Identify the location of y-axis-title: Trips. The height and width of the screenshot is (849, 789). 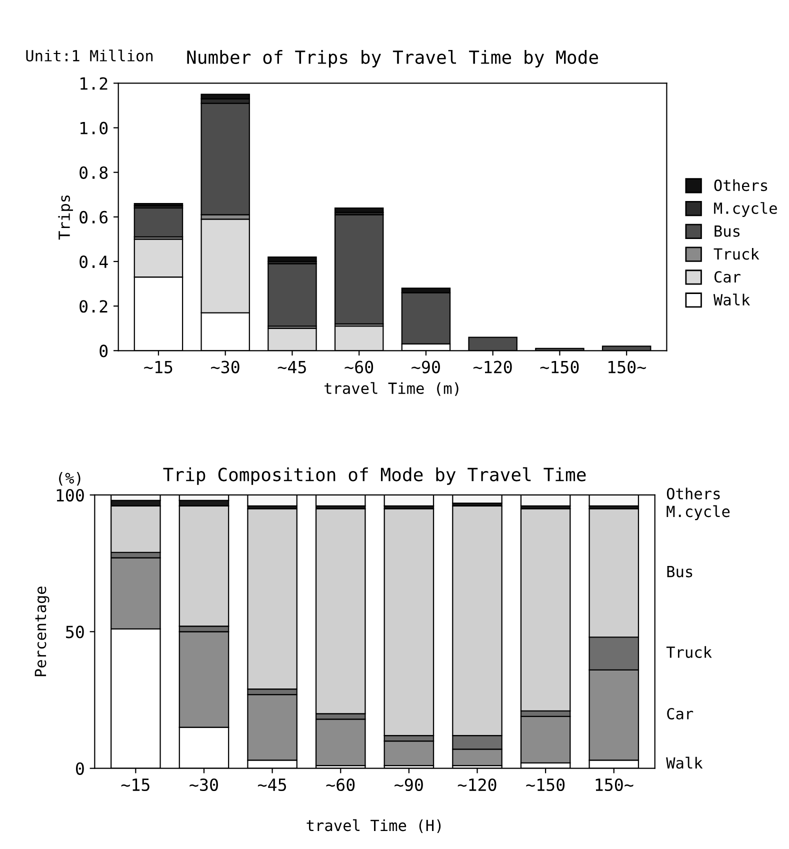
(65, 217).